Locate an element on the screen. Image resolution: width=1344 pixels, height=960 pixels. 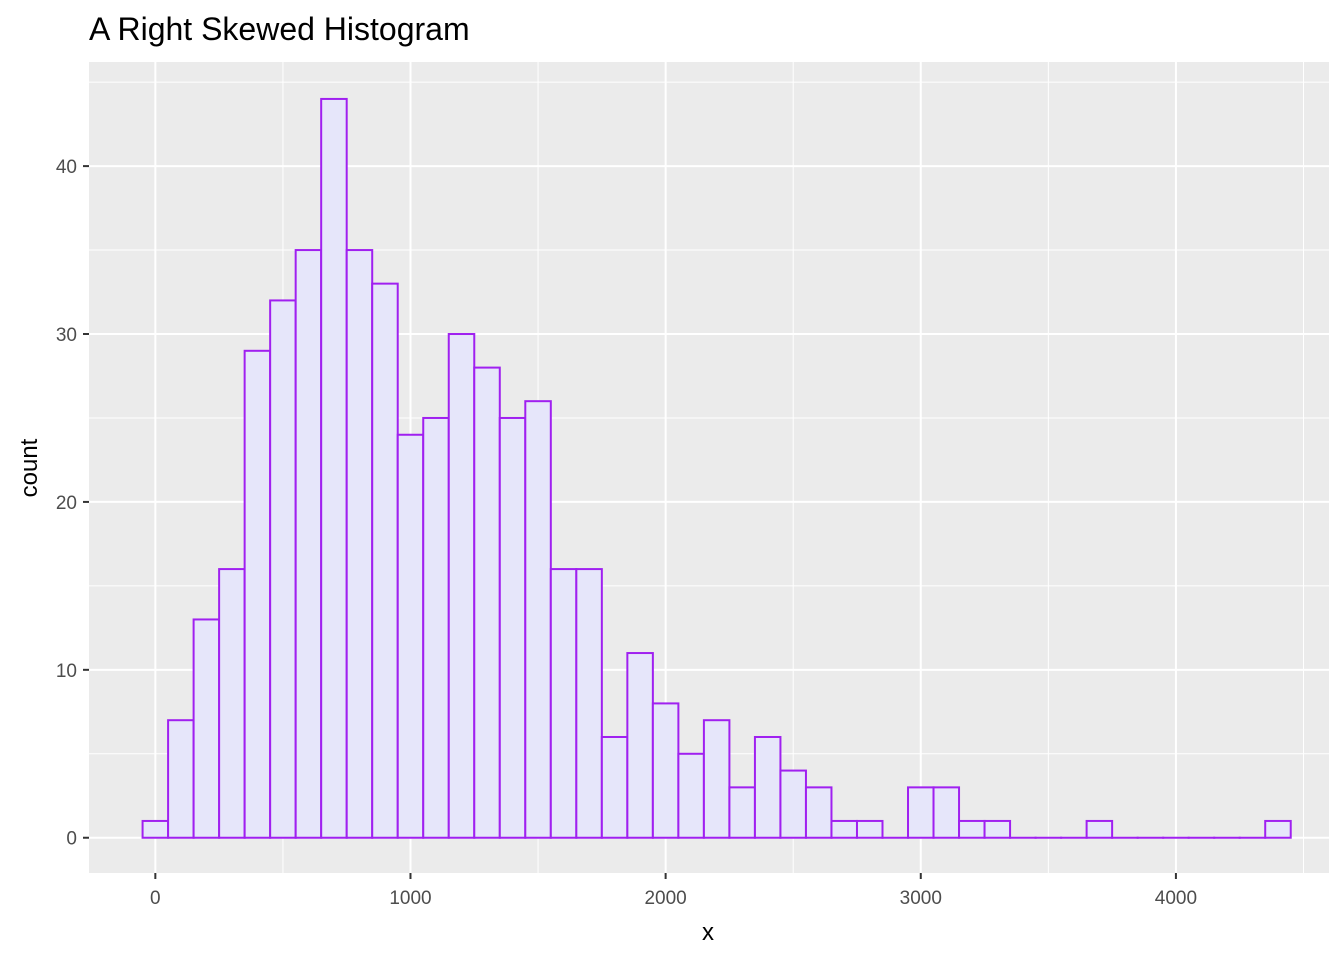
x-tick-label: 3000 is located at coordinates (921, 898).